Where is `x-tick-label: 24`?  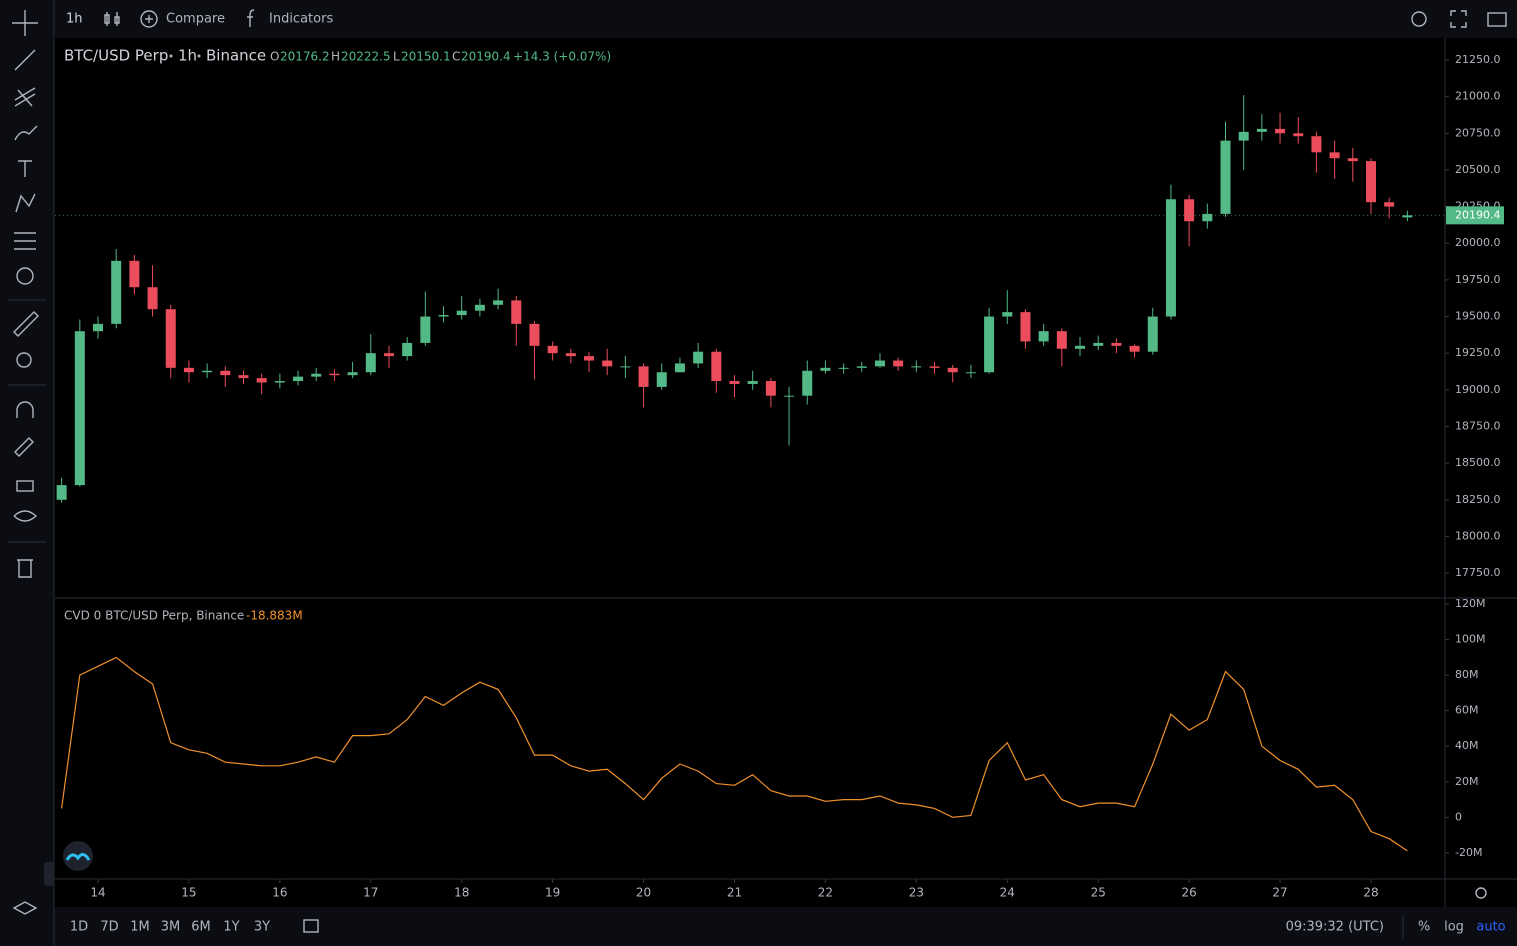 x-tick-label: 24 is located at coordinates (1007, 893).